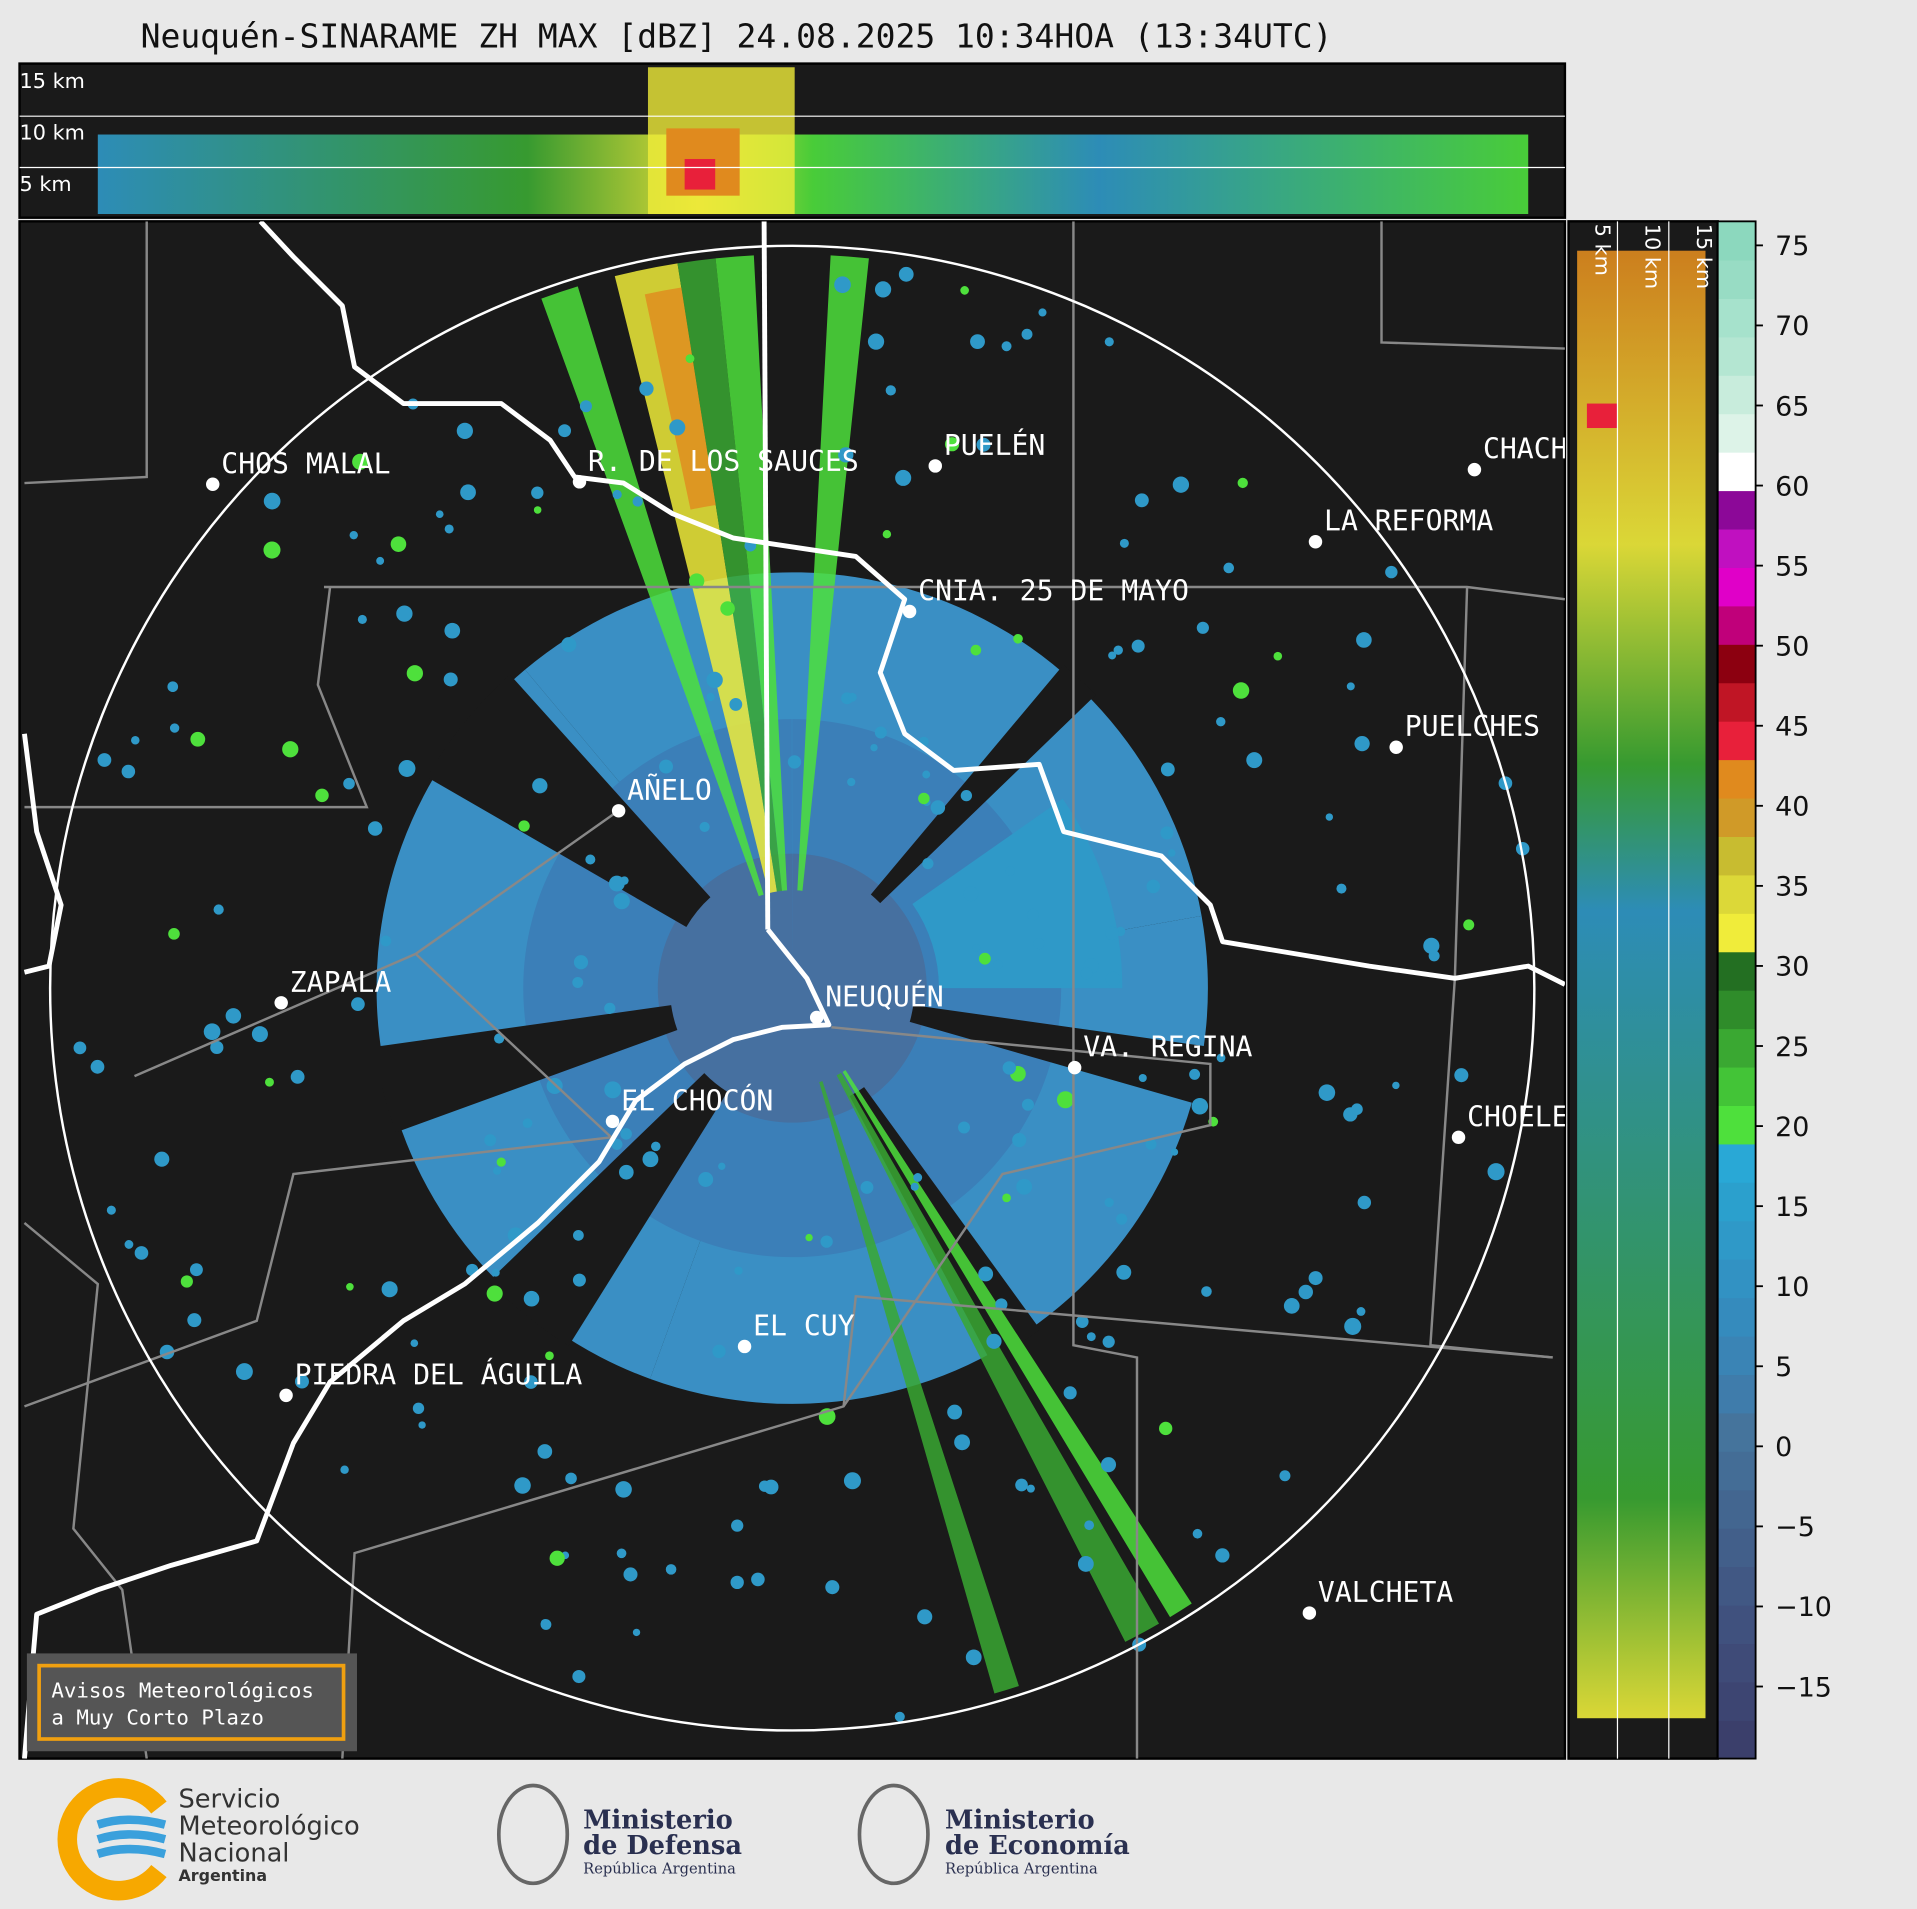  I want to click on colorbar-tick-label: 15, so click(1792, 1207).